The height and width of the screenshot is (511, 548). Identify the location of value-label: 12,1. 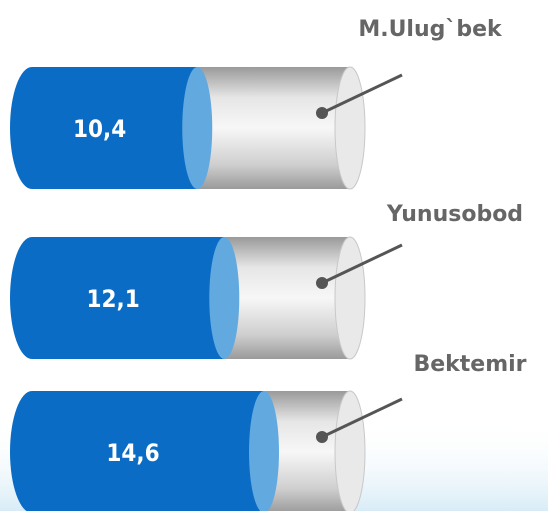
(112, 299).